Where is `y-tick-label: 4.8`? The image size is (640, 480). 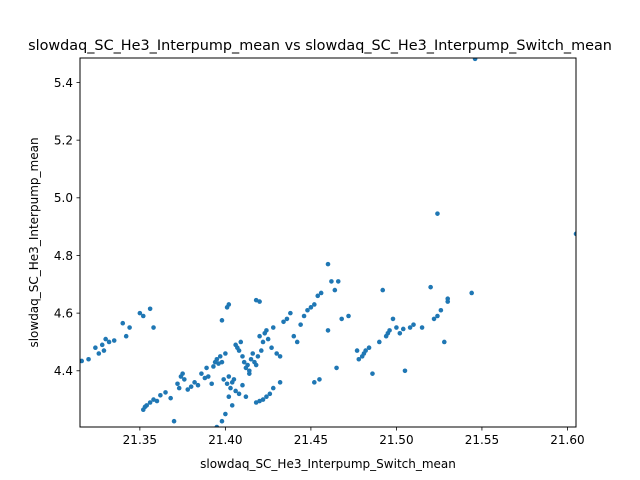 y-tick-label: 4.8 is located at coordinates (63, 256).